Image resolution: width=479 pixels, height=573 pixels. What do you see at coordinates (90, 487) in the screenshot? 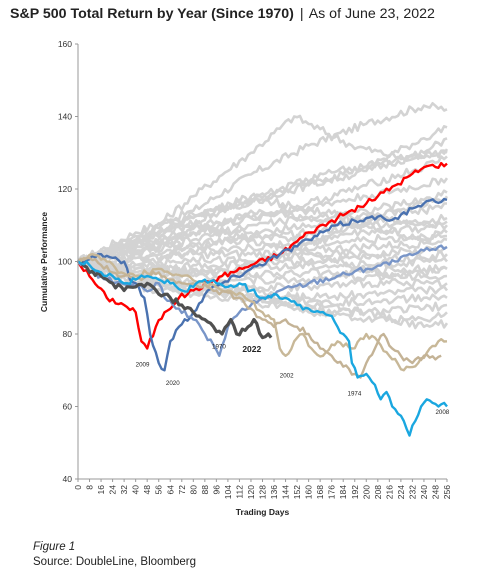
I see `x-tick-label: 8` at bounding box center [90, 487].